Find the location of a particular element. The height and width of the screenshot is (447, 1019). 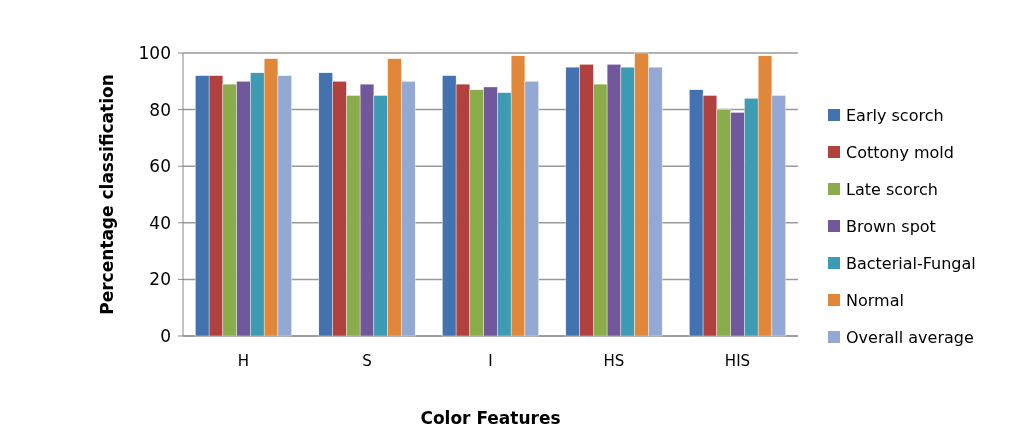

legend-label: Early scorch is located at coordinates (895, 115).